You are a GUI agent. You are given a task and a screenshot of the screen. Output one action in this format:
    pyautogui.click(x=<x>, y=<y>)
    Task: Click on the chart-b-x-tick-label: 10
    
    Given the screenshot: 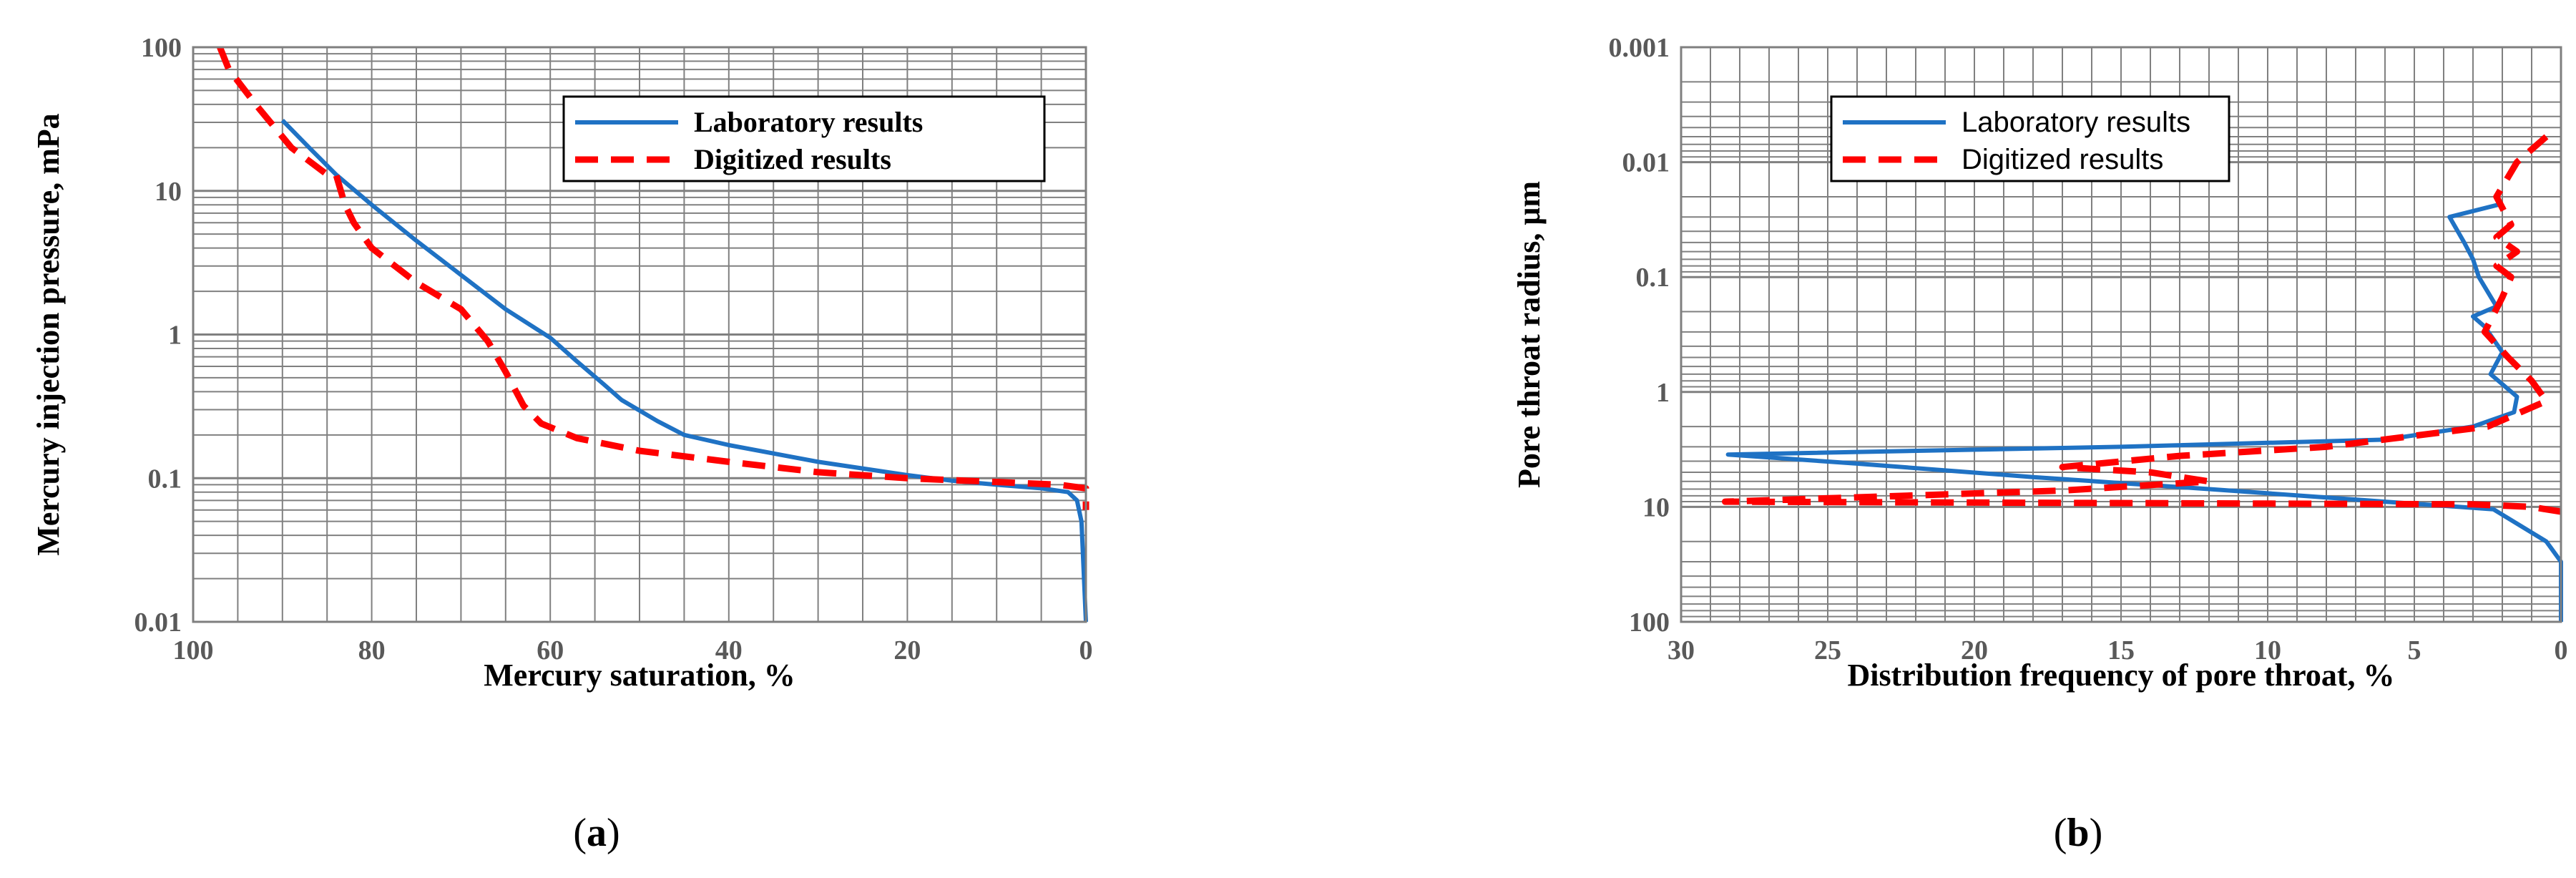 What is the action you would take?
    pyautogui.click(x=2267, y=650)
    